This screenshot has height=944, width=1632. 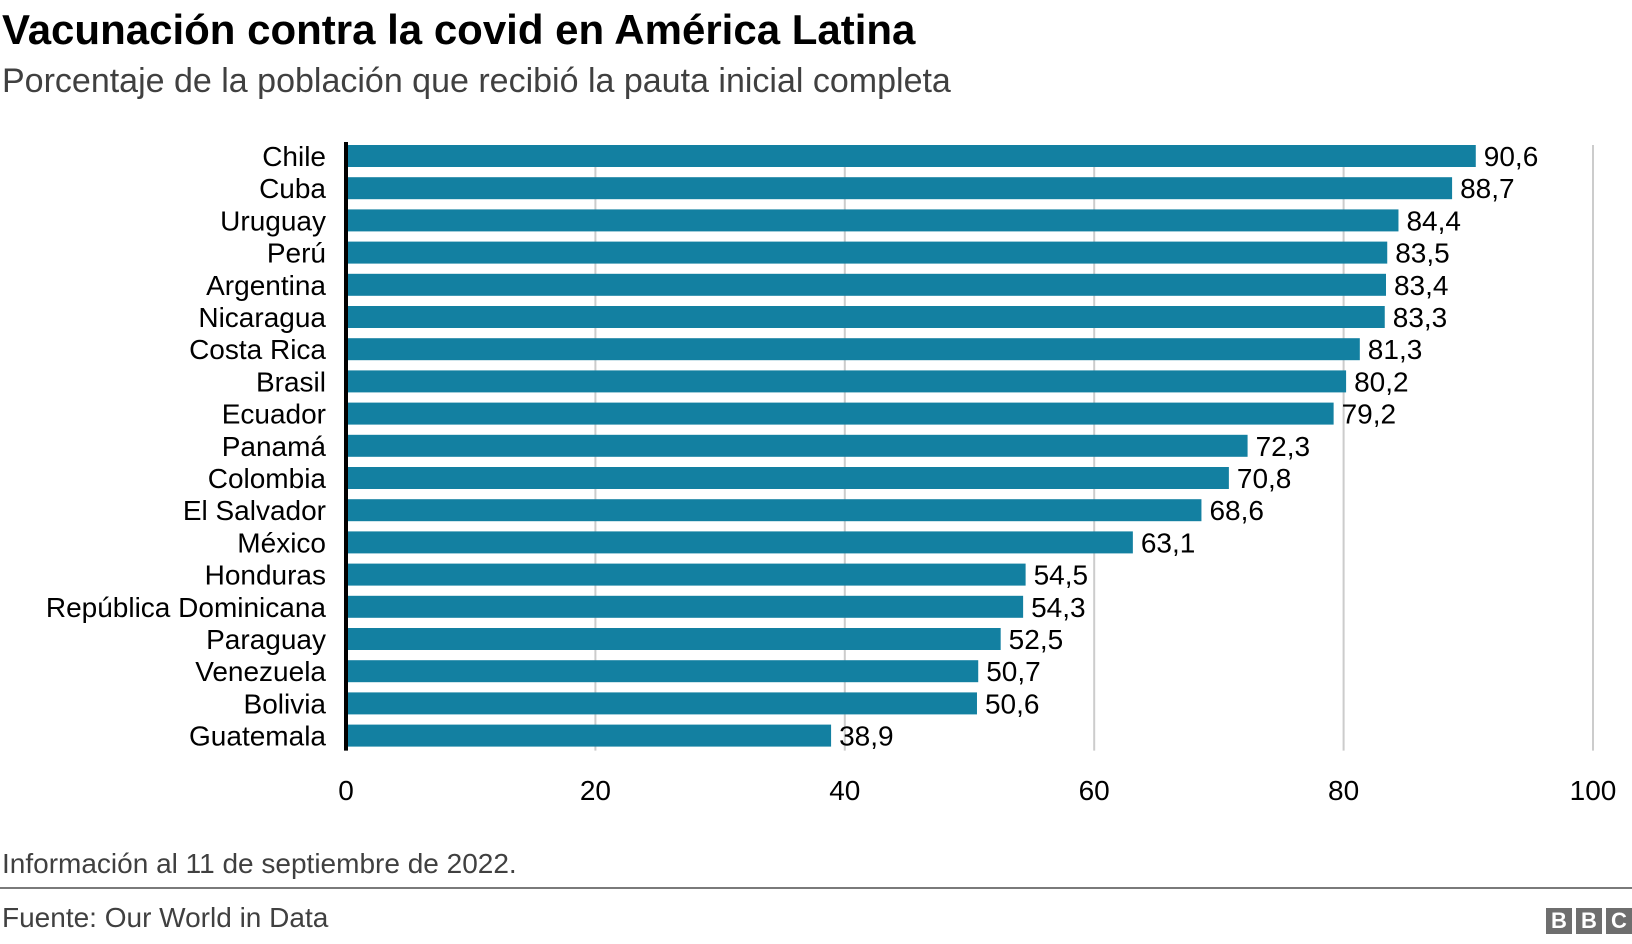 What do you see at coordinates (273, 220) in the screenshot?
I see `category-label: Uruguay` at bounding box center [273, 220].